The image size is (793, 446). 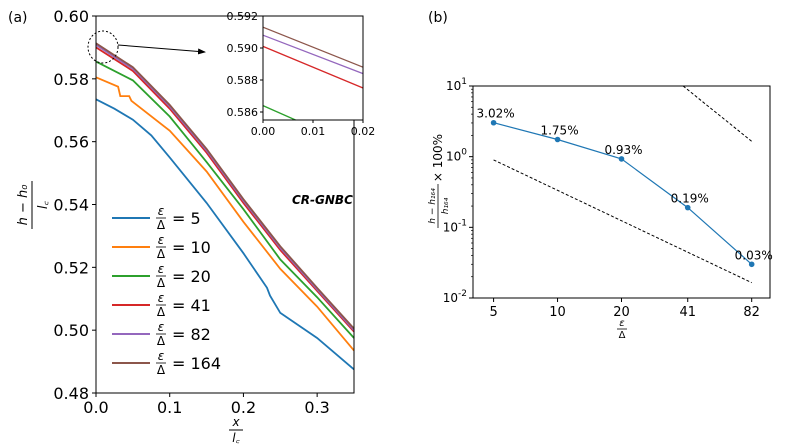 What do you see at coordinates (23, 205) in the screenshot?
I see `svg-text: h − h₀` at bounding box center [23, 205].